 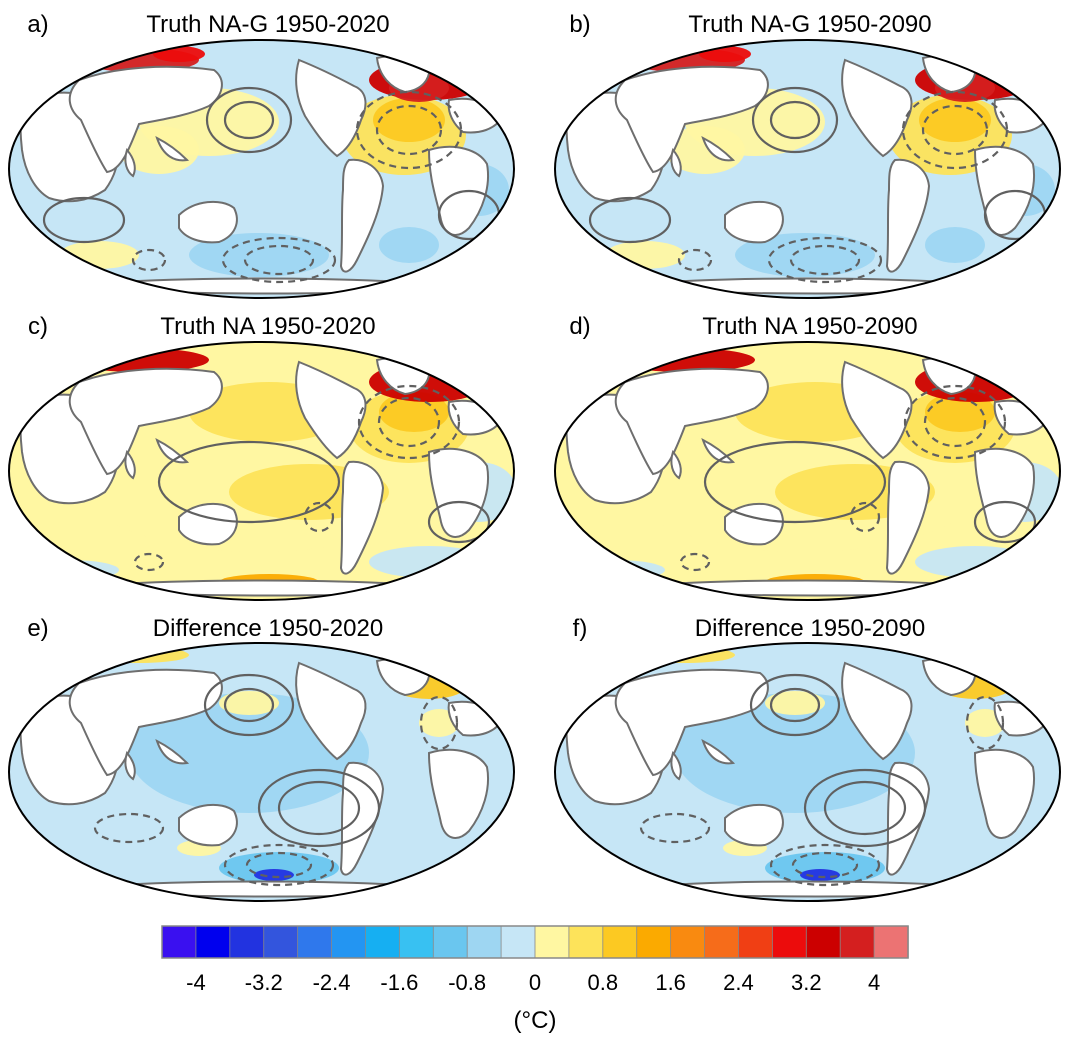 I want to click on panel-f: f) Difference 1950-2090, so click(x=807, y=758).